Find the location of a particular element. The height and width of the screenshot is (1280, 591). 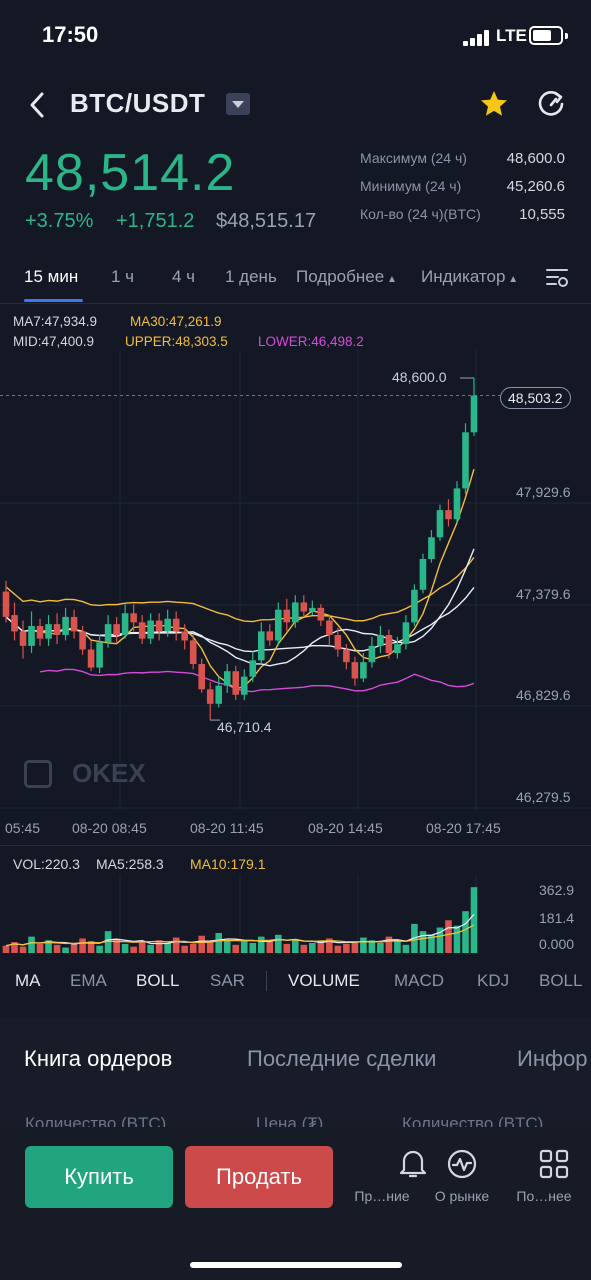

ind-tab-boll-2: BOLL is located at coordinates (561, 980).